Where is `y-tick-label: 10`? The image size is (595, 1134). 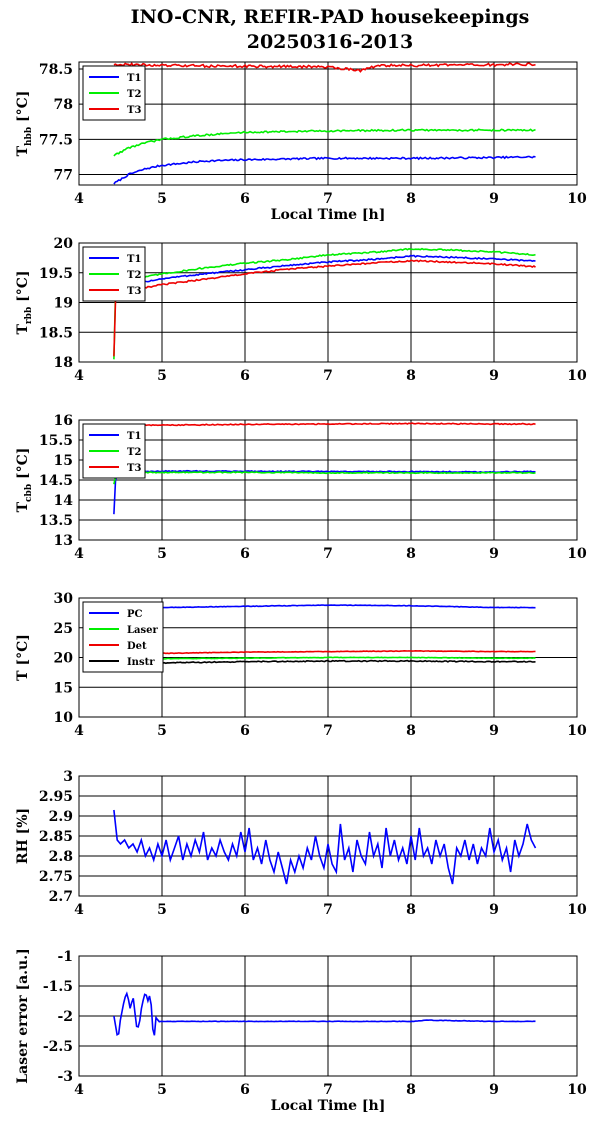 y-tick-label: 10 is located at coordinates (64, 718).